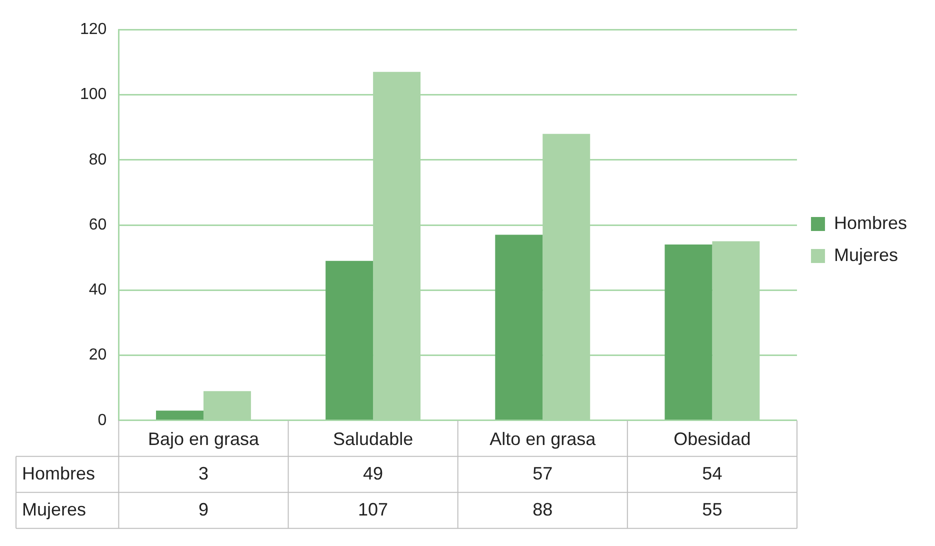 Image resolution: width=935 pixels, height=546 pixels. Describe the element at coordinates (54, 509) in the screenshot. I see `text: Mujeres` at that location.